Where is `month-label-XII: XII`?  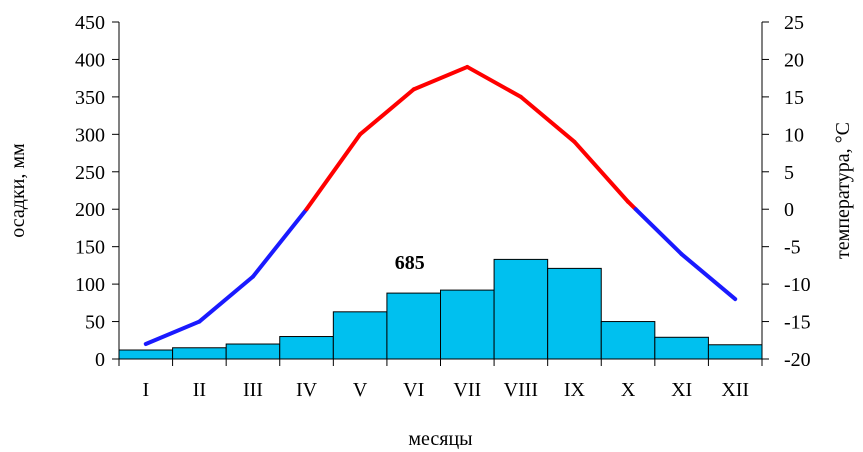 month-label-XII: XII is located at coordinates (735, 390).